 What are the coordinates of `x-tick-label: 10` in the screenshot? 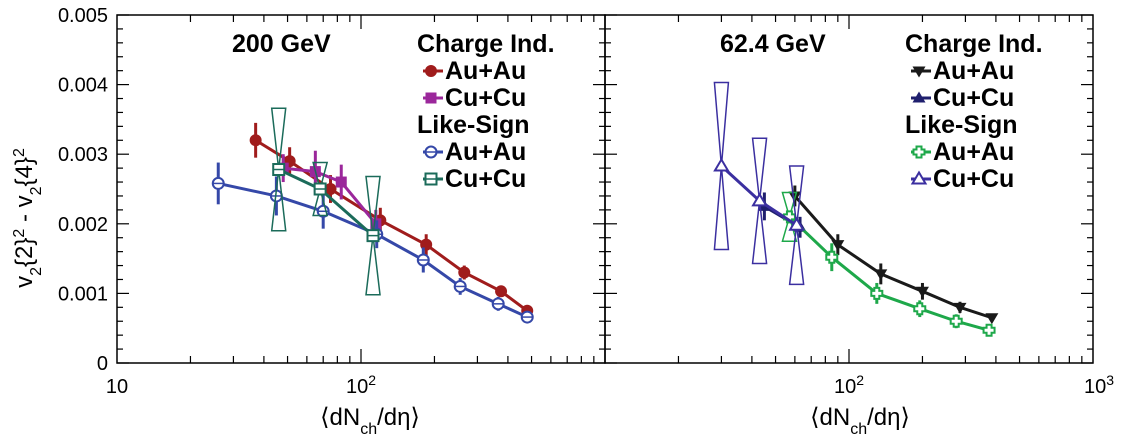 It's located at (117, 387).